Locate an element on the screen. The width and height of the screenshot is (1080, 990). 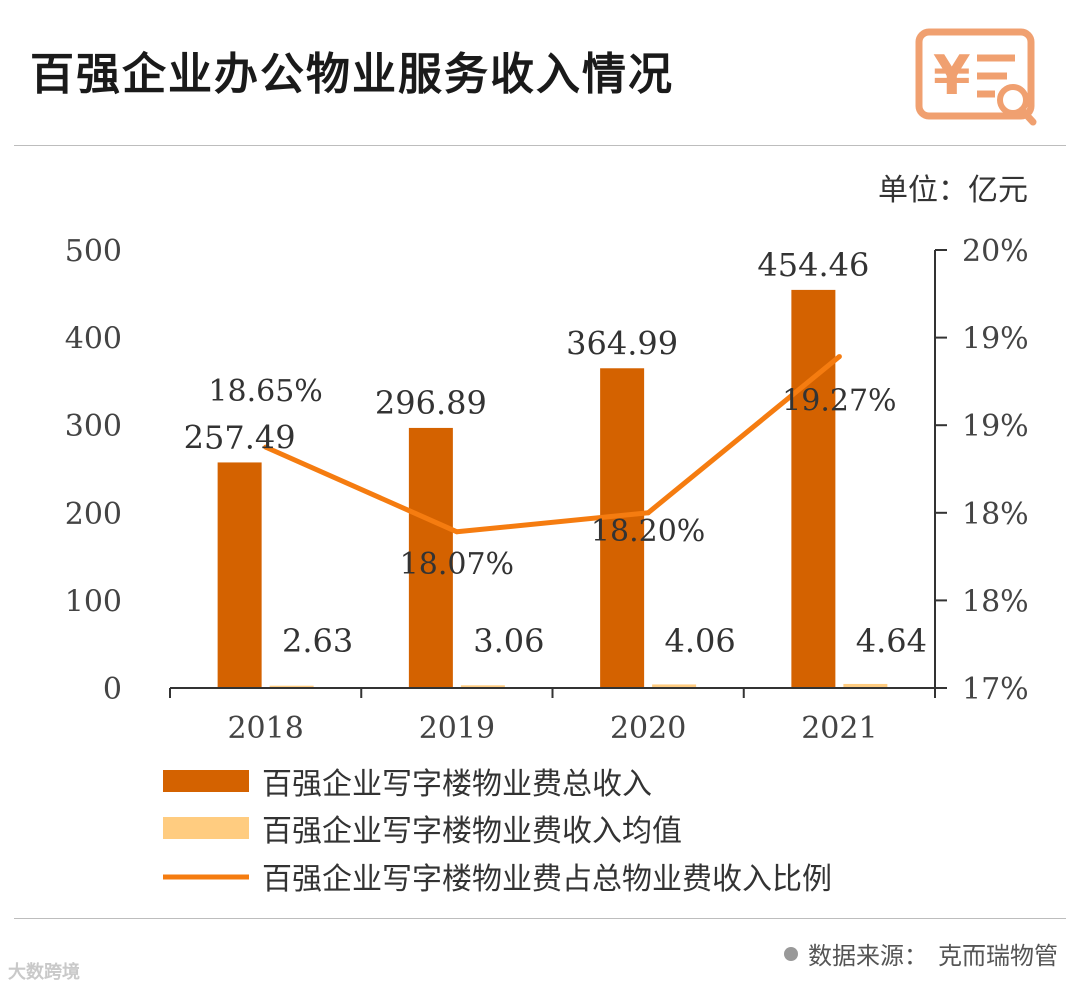
footer-divider is located at coordinates (540, 918).